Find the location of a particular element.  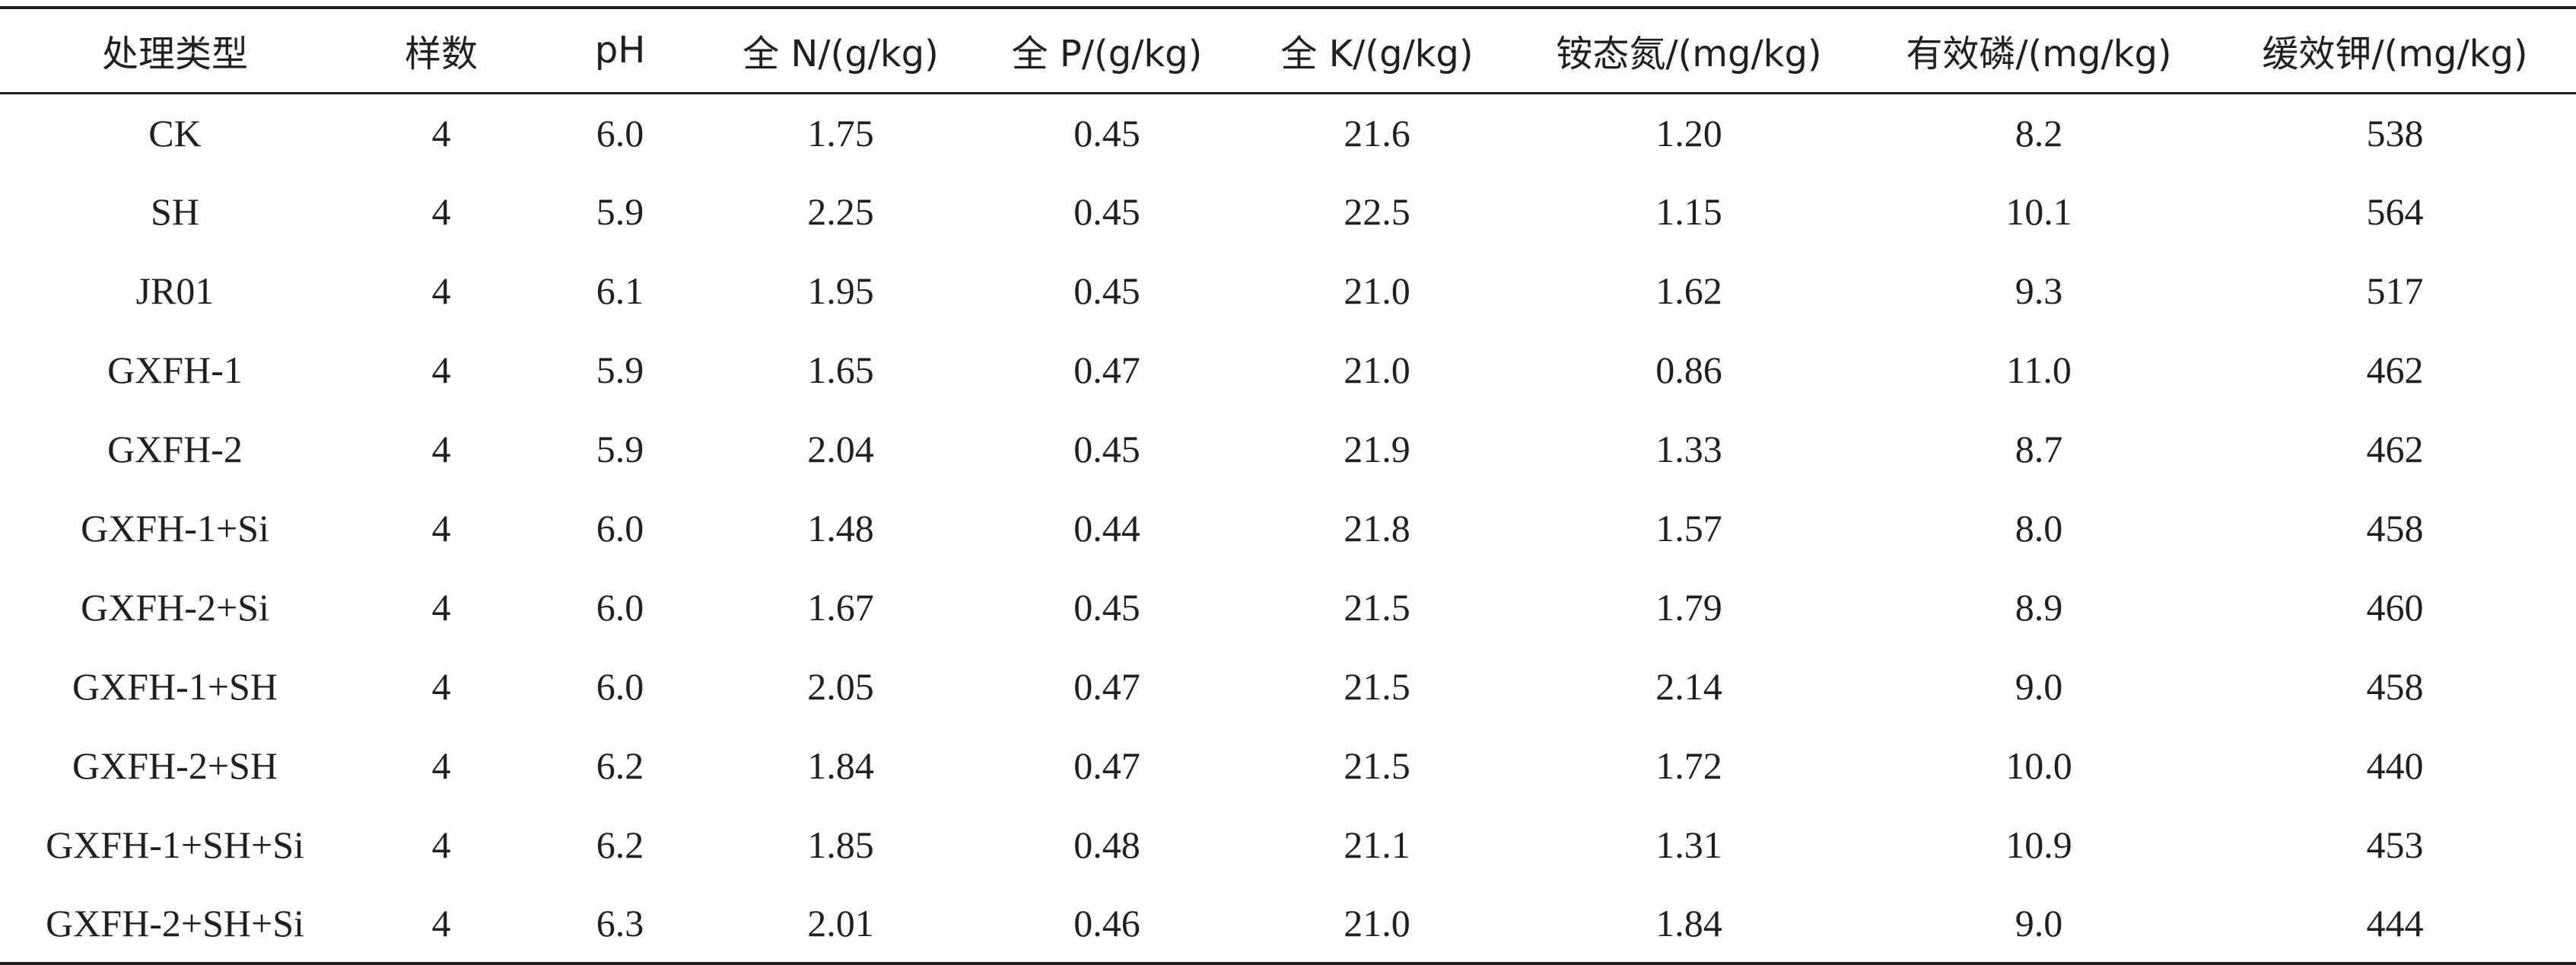

table-row: GXFH-1 4 5.9 1.65 0.47 21.0 0.86 11.0 462 is located at coordinates (1288, 369).